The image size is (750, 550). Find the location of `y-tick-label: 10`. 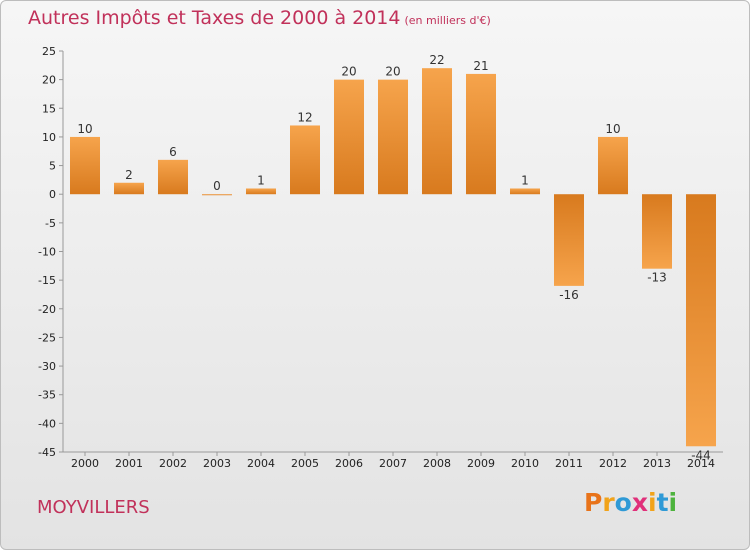

y-tick-label: 10 is located at coordinates (49, 137).